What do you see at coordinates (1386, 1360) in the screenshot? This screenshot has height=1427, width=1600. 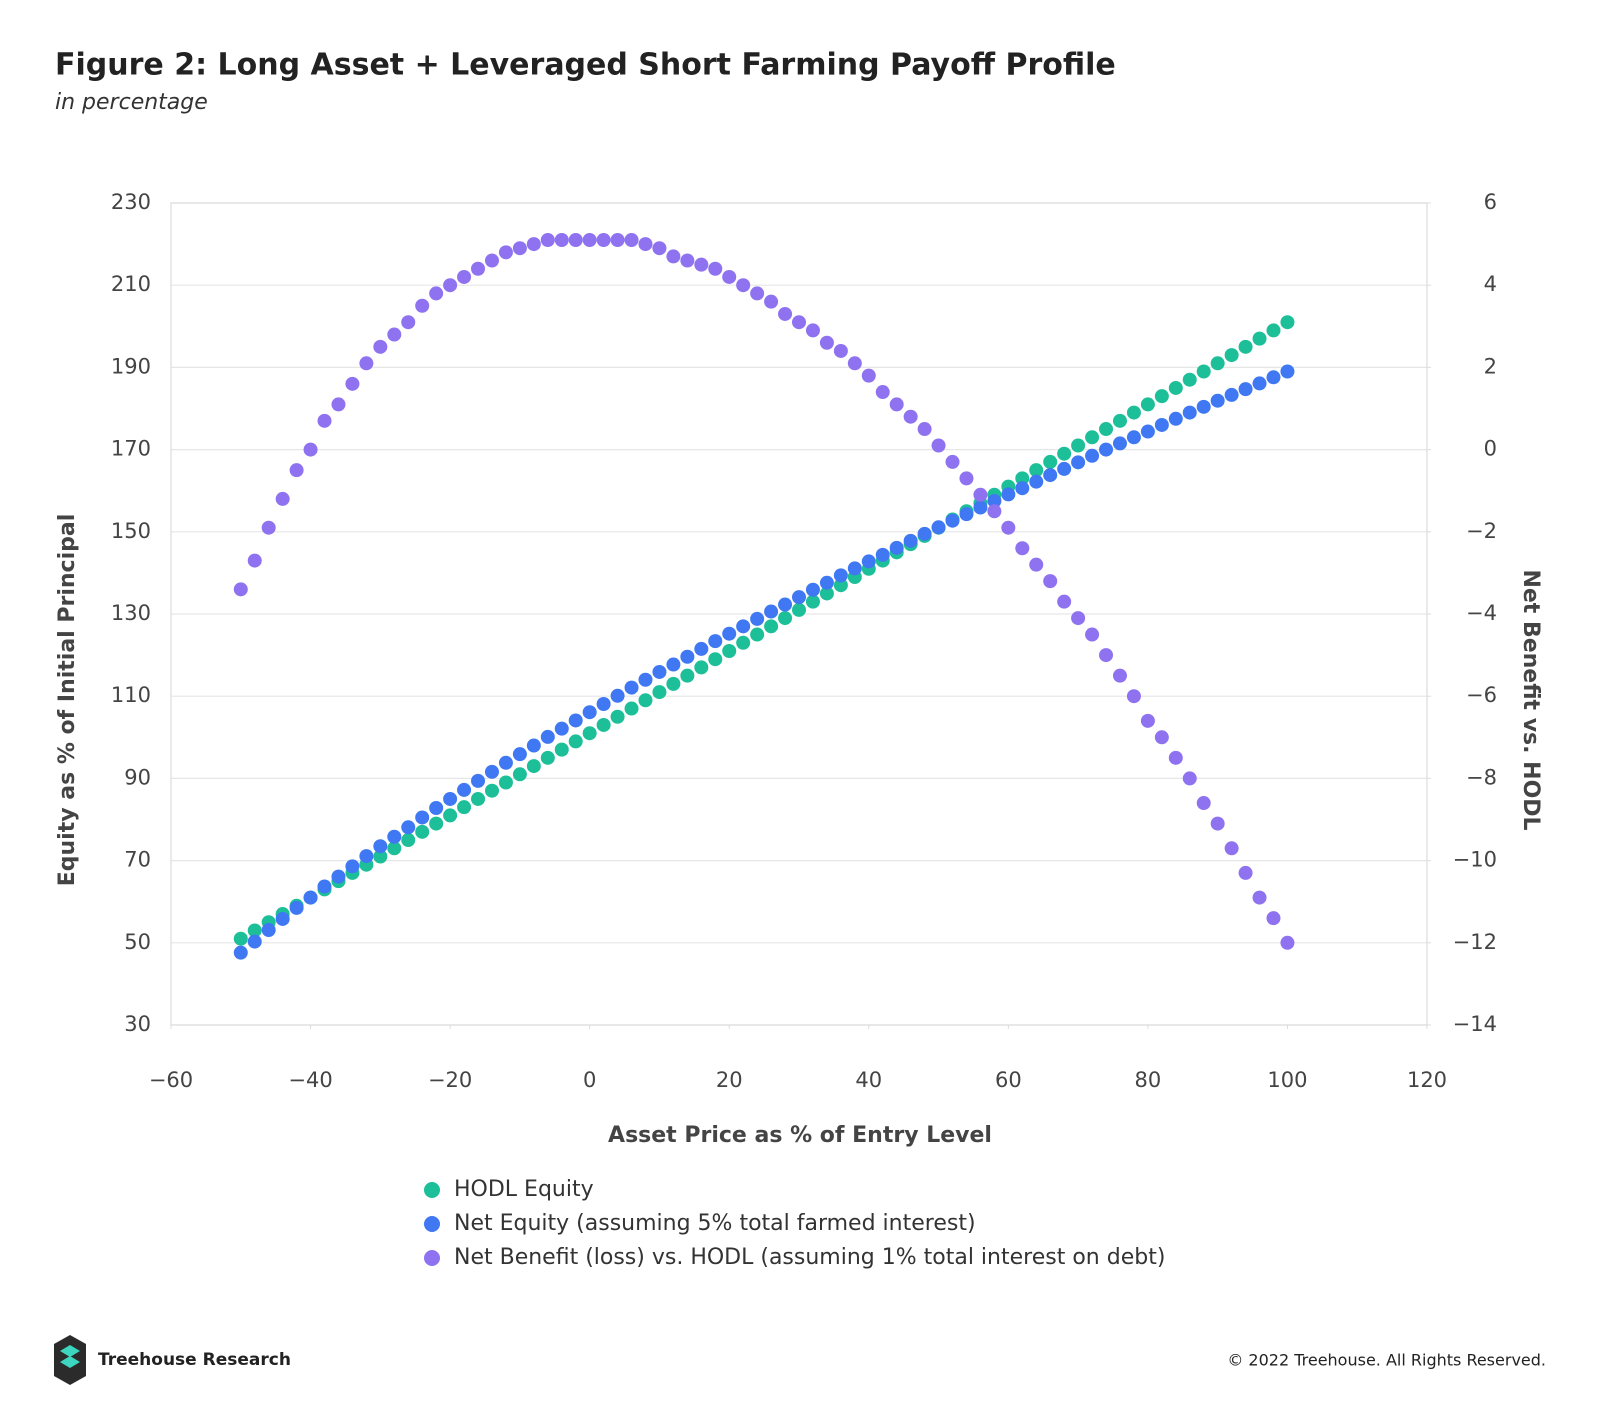 I see `copyright: © 2022 Treehouse. All Rights Reserved.` at bounding box center [1386, 1360].